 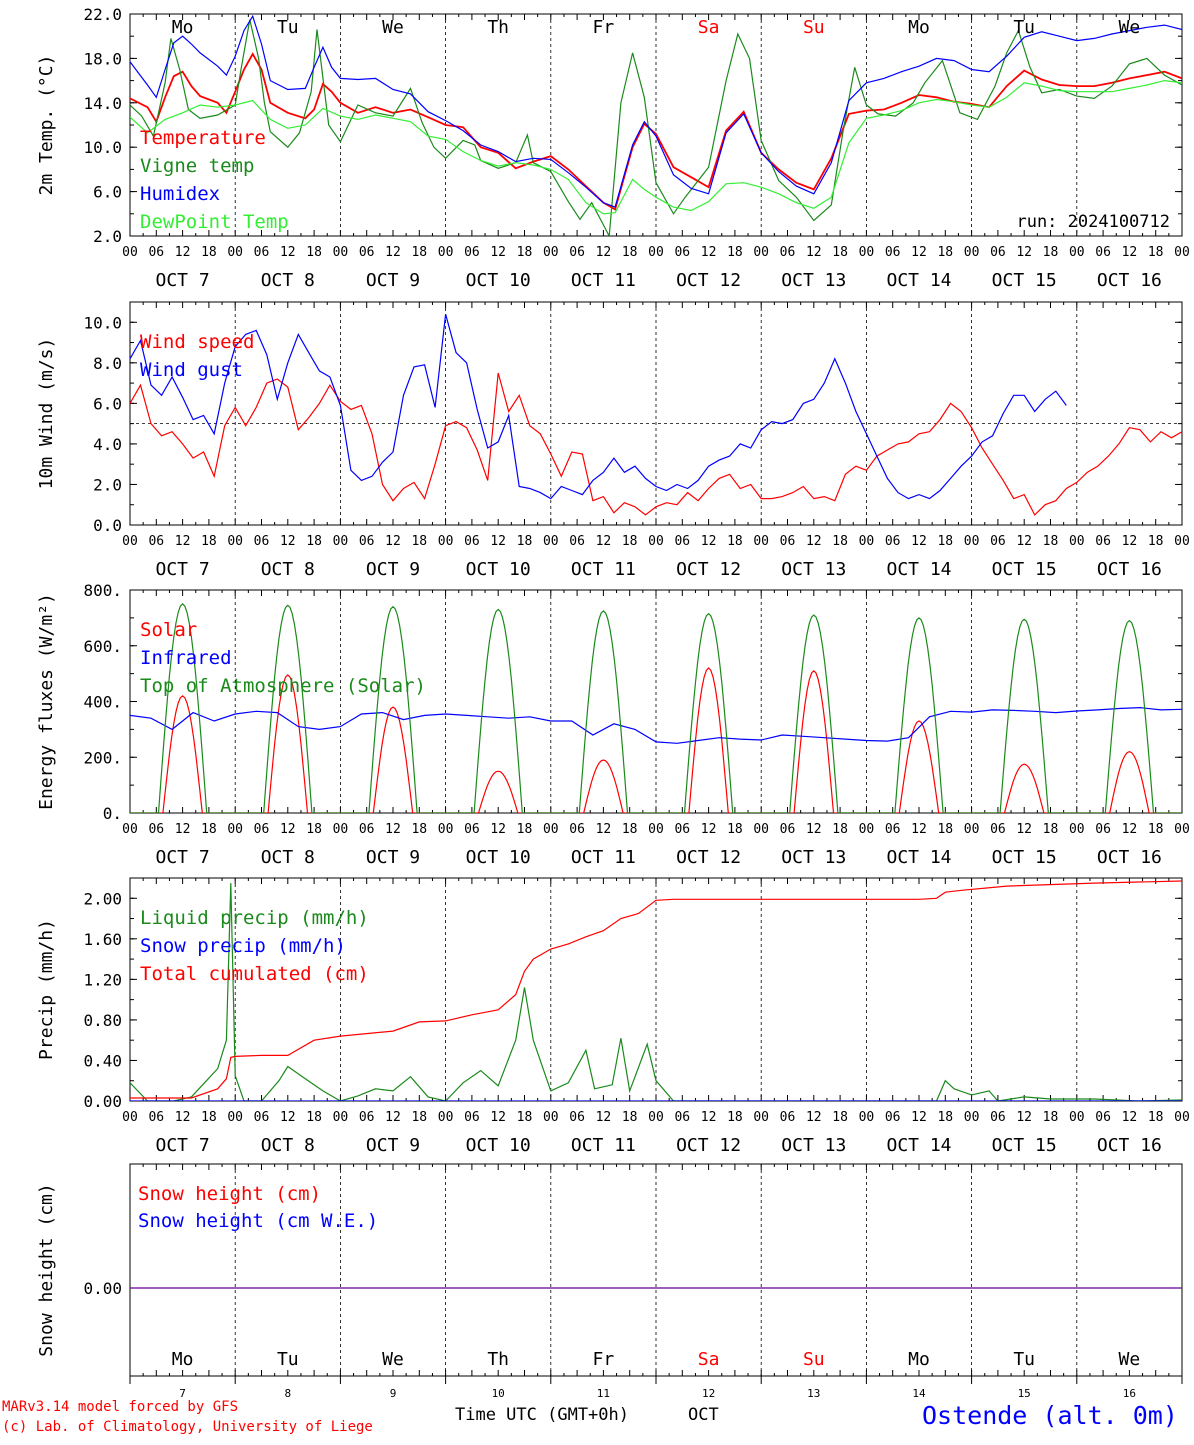 What do you see at coordinates (603, 280) in the screenshot?
I see `date-label: OCT 11` at bounding box center [603, 280].